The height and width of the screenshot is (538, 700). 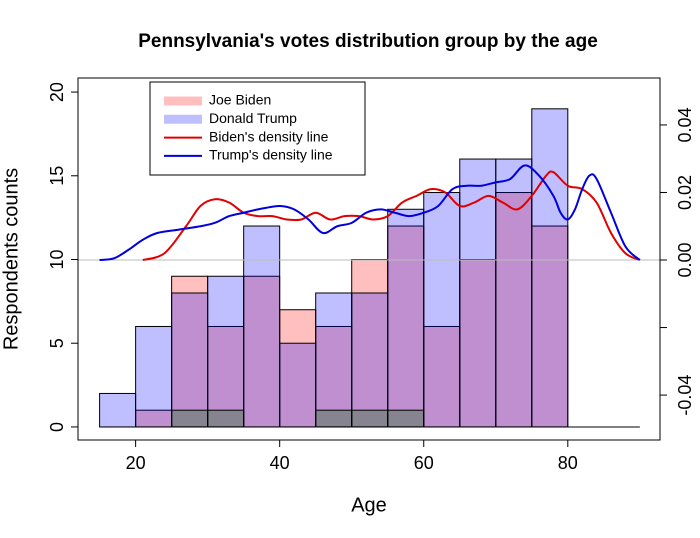 What do you see at coordinates (11, 259) in the screenshot?
I see `y-axis-label: Respondents counts` at bounding box center [11, 259].